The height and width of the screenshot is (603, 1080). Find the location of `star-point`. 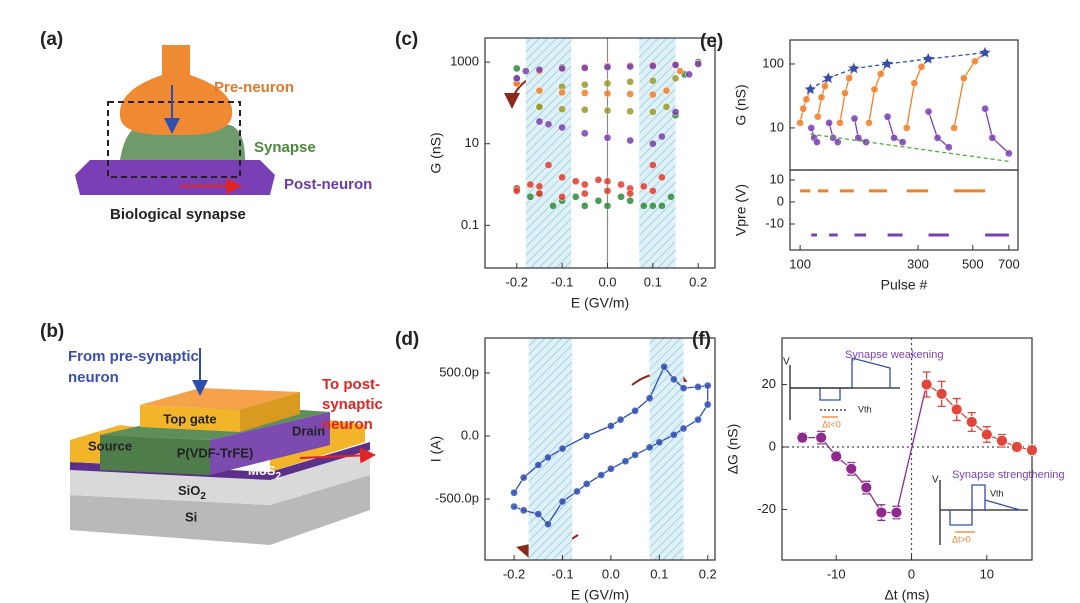

star-point is located at coordinates (810, 89).